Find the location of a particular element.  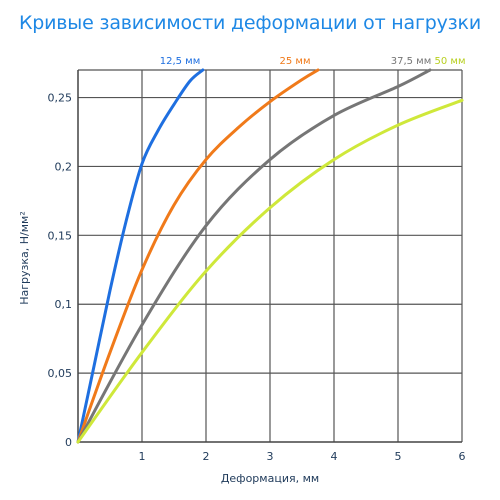

series-labels: 12,5 мм 25 мм 37,5 мм 50 мм is located at coordinates (313, 61).